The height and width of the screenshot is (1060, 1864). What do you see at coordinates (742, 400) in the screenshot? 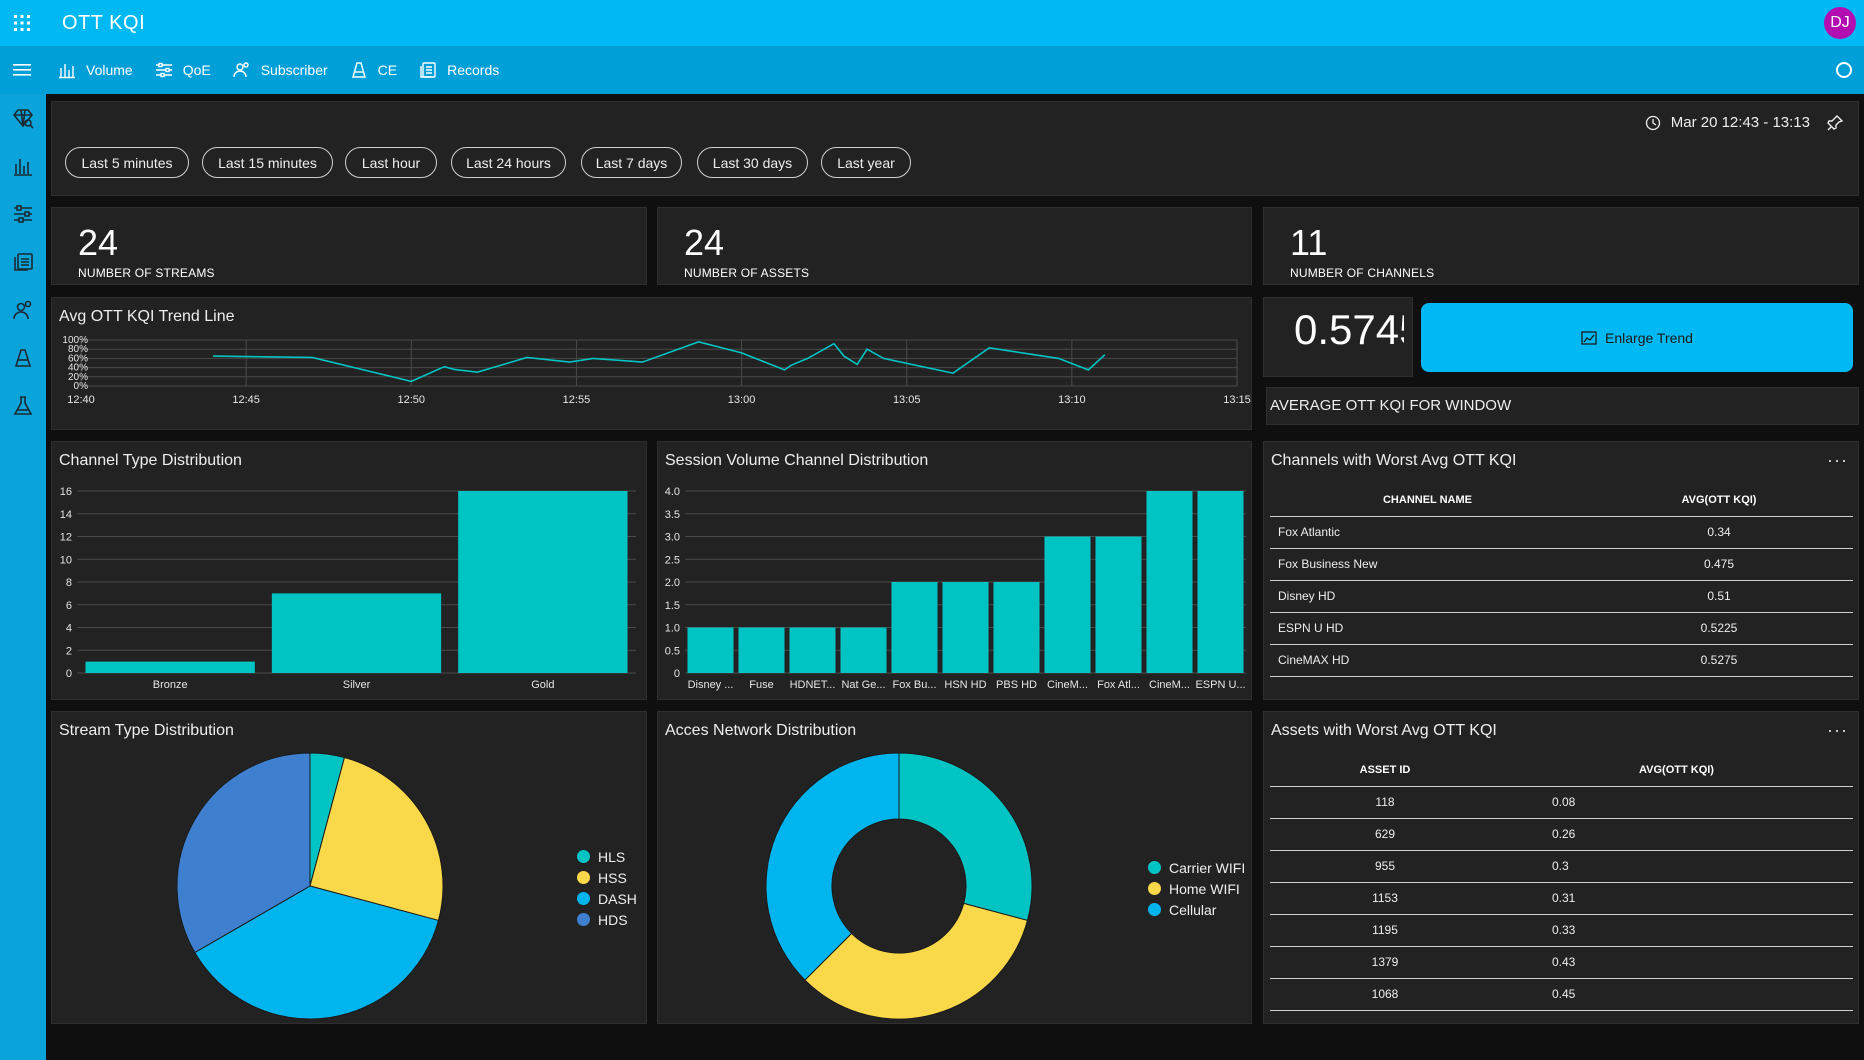
I see `x-tick-label: 13:00` at bounding box center [742, 400].